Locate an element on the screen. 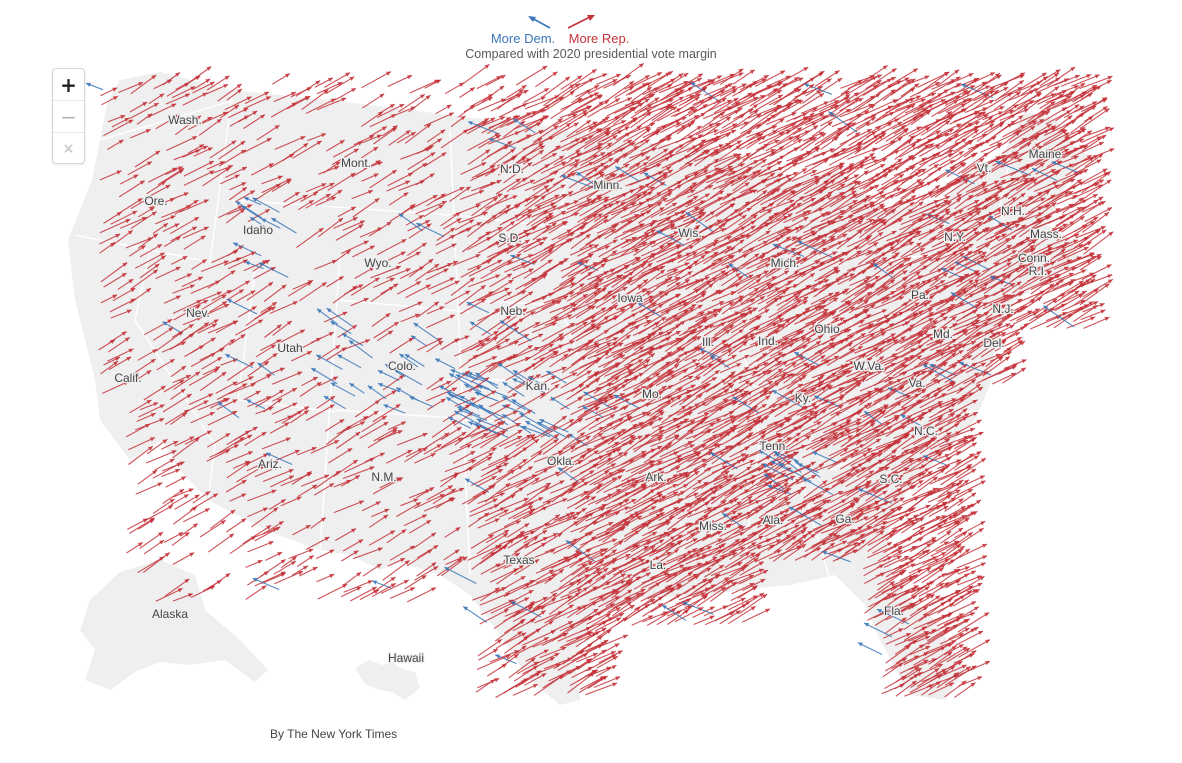 The width and height of the screenshot is (1182, 763). zoom-controls: + − × is located at coordinates (68, 116).